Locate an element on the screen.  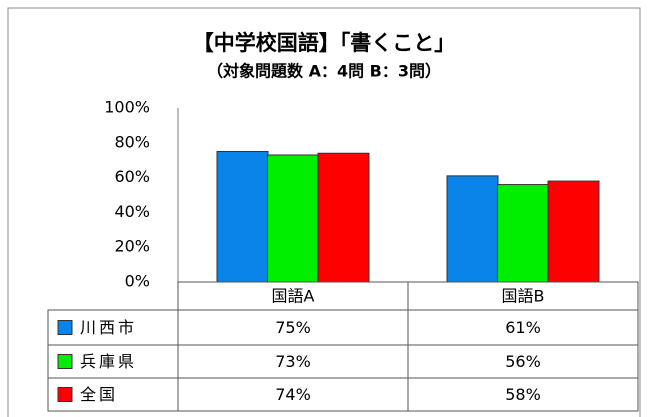
y-tick-label: 0% is located at coordinates (137, 281).